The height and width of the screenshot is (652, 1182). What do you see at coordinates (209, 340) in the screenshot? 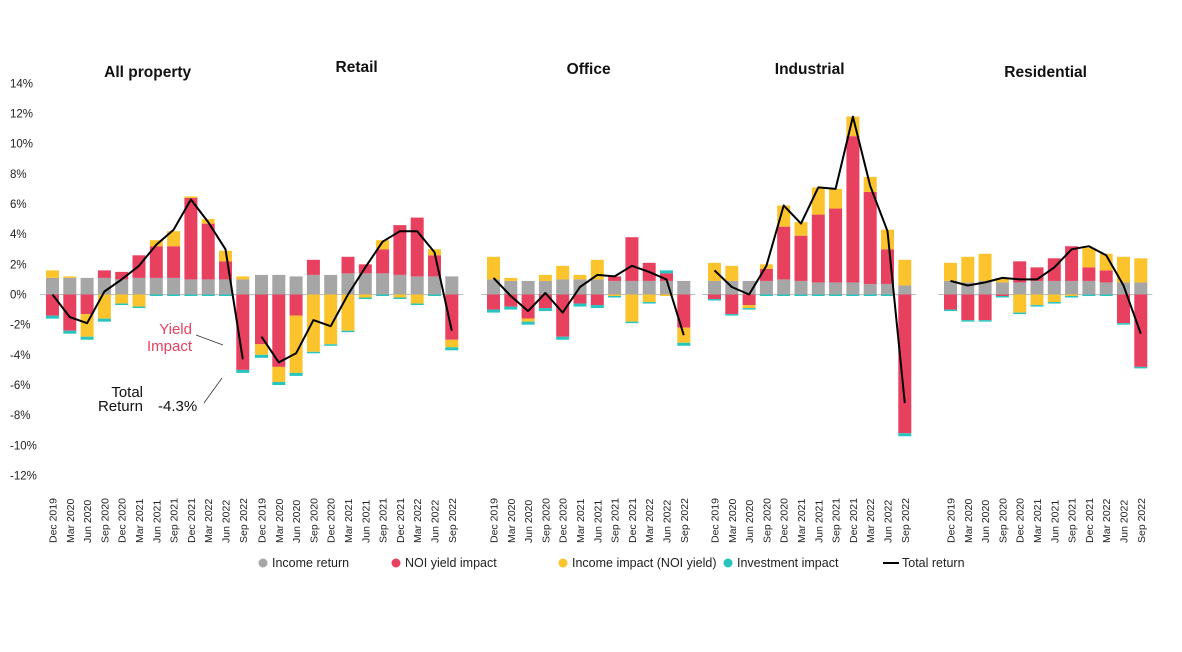
I see `annotation-yield-impact-leader` at bounding box center [209, 340].